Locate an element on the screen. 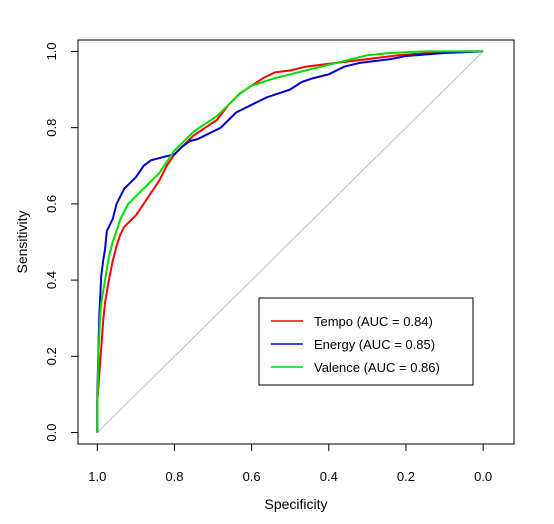 This screenshot has height=524, width=554. y-axis: 0.0 0.2 0.4 0.6 0.8 1.0 is located at coordinates (61, 242).